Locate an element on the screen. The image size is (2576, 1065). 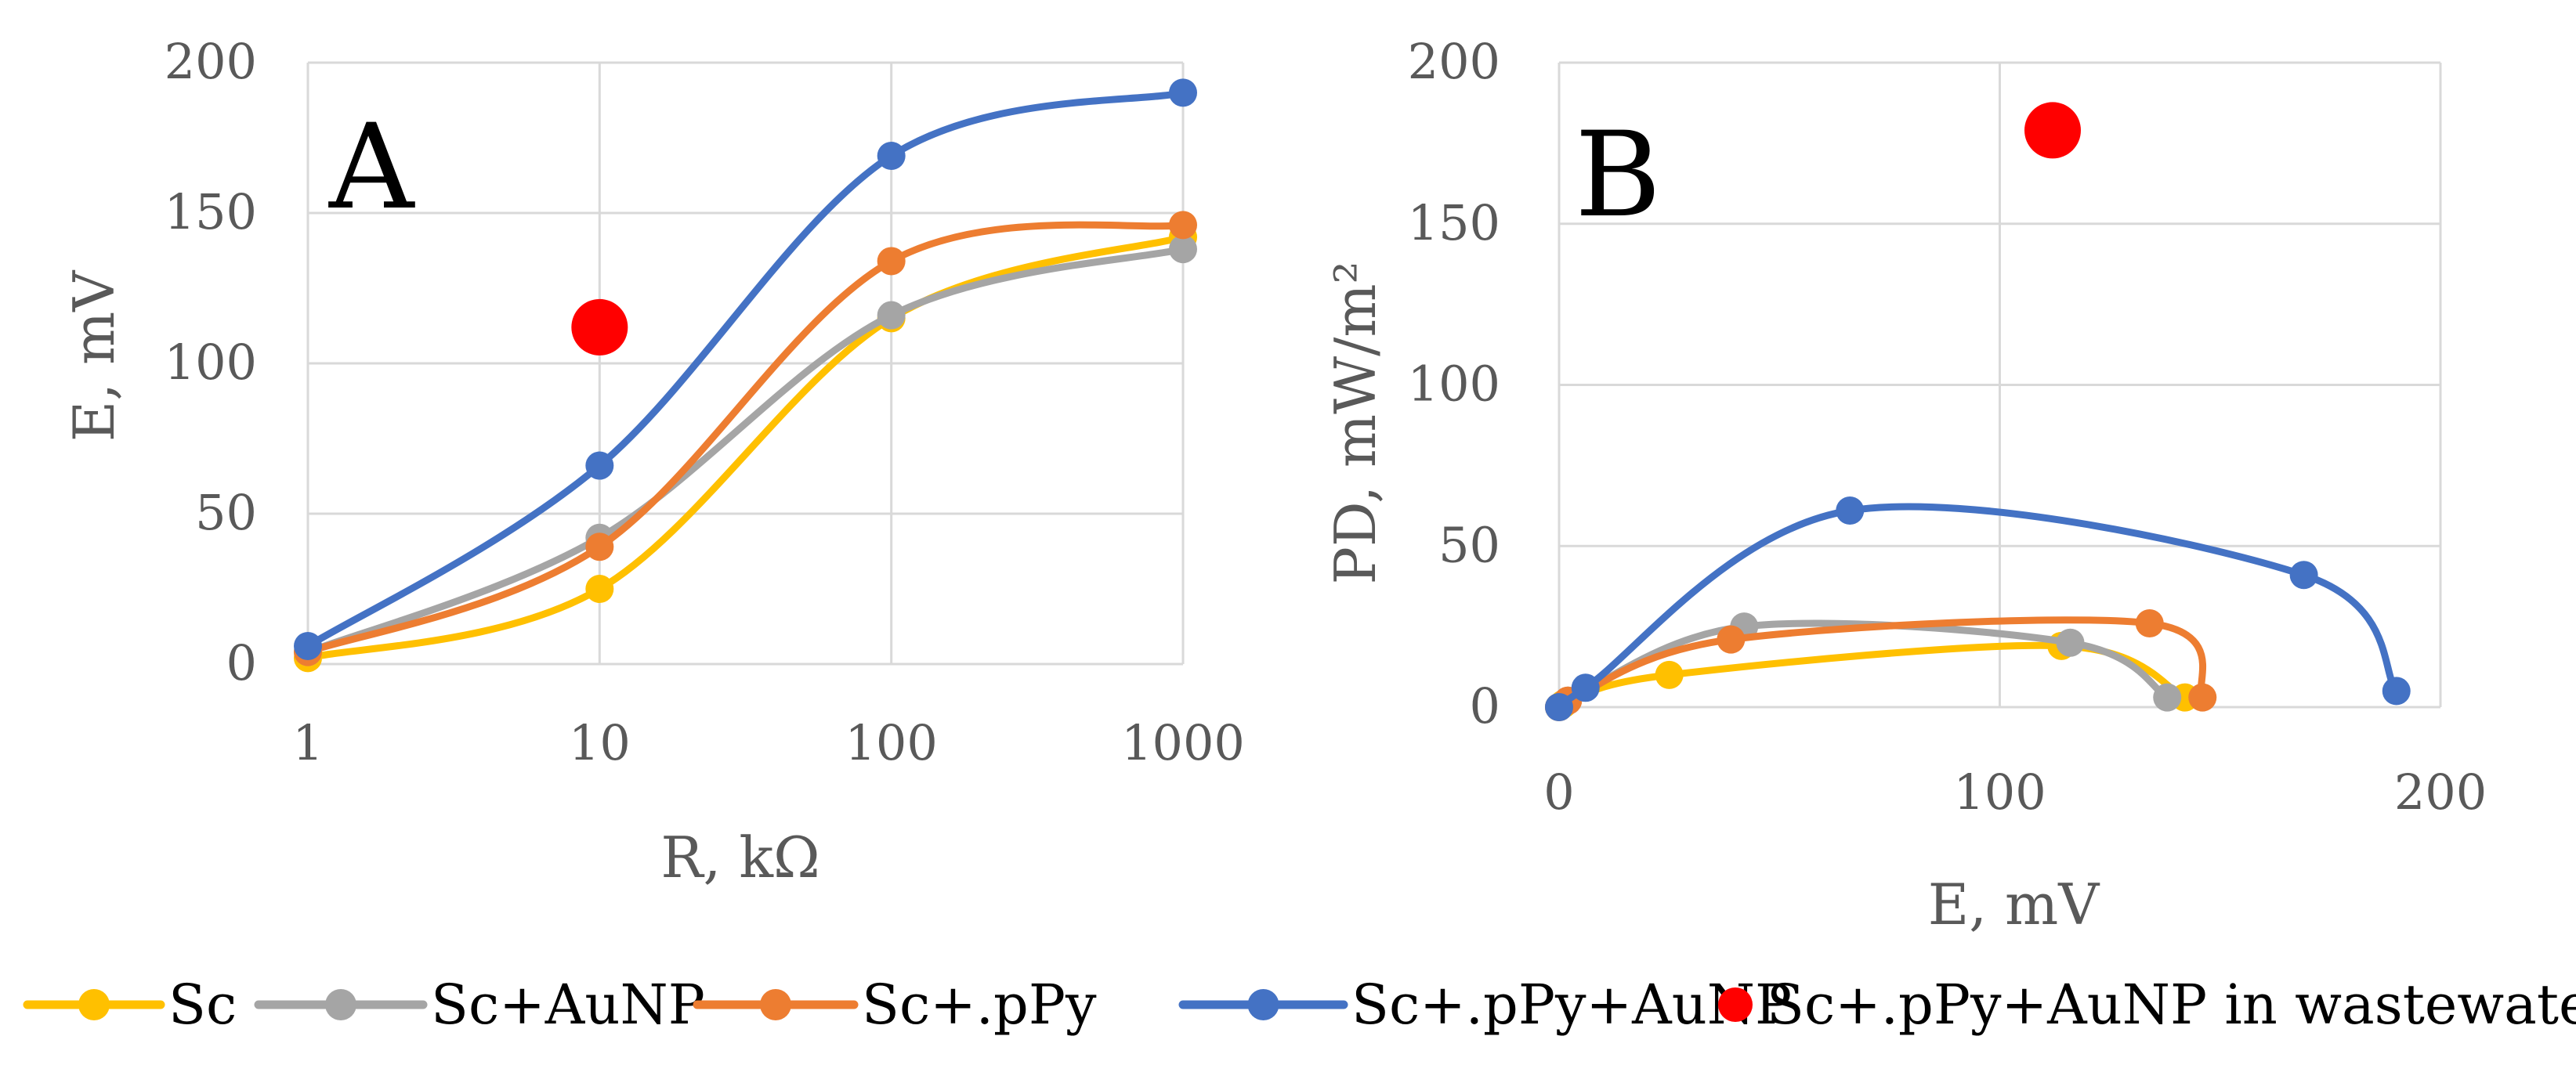
panel-b-points is located at coordinates (2052, 130).